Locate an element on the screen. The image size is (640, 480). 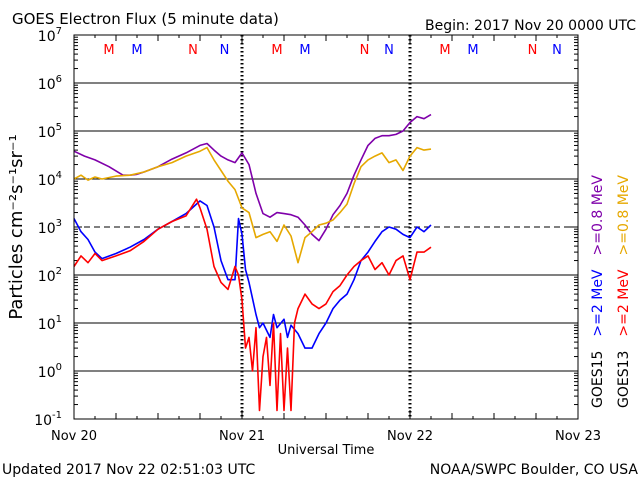
legend-column-goes15: GOES15 >=2 MeV >=0.8 MeV is located at coordinates (598, 291).